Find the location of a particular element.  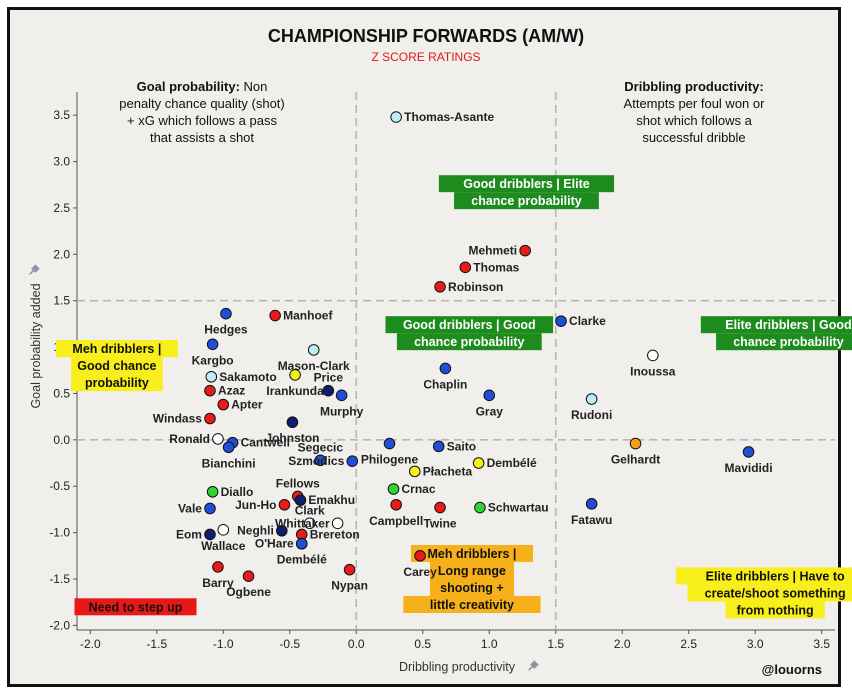

y-axis-pin-icon is located at coordinates (34, 269).